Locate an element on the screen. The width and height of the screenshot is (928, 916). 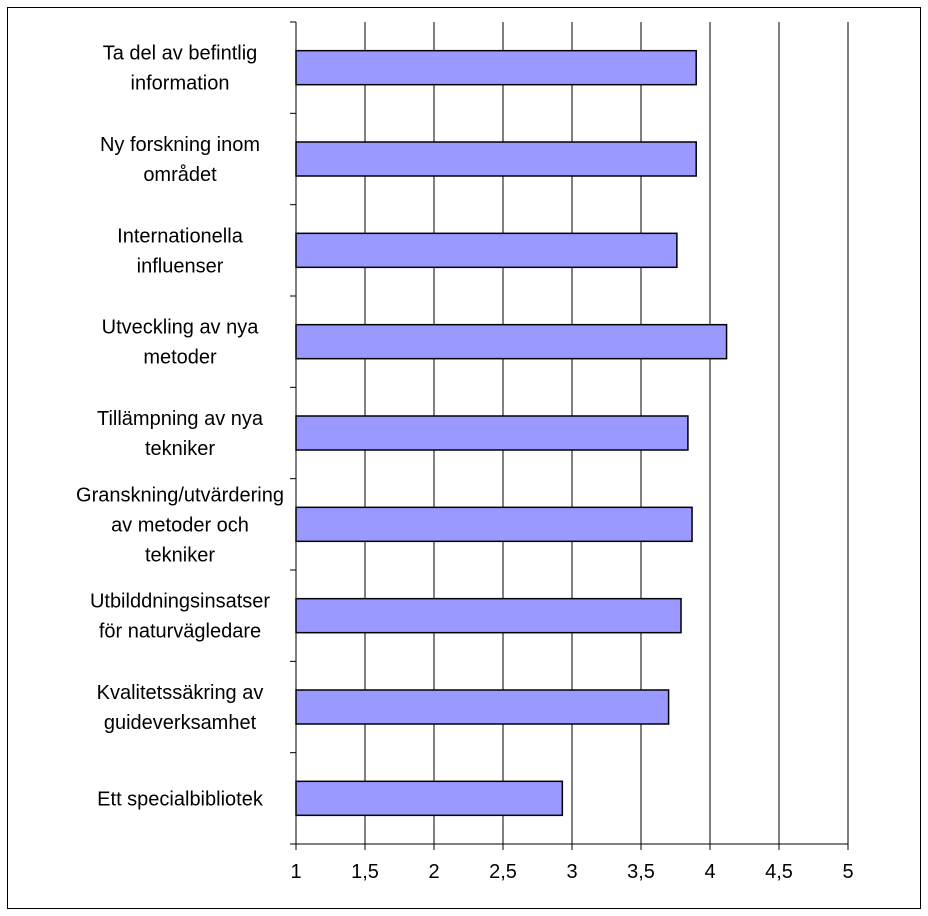
category-label-line: Tillämpning av nya is located at coordinates (180, 419).